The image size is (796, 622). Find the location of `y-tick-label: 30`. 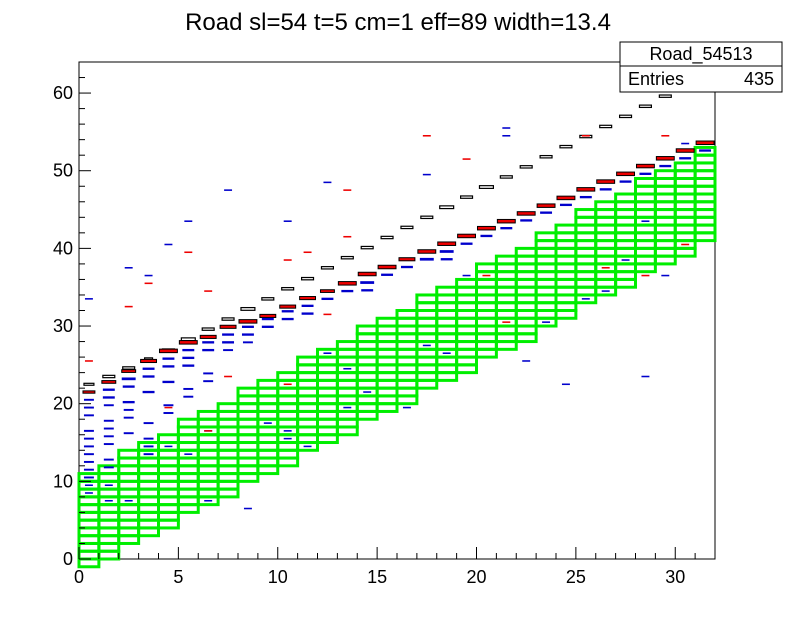

y-tick-label: 30 is located at coordinates (63, 326).